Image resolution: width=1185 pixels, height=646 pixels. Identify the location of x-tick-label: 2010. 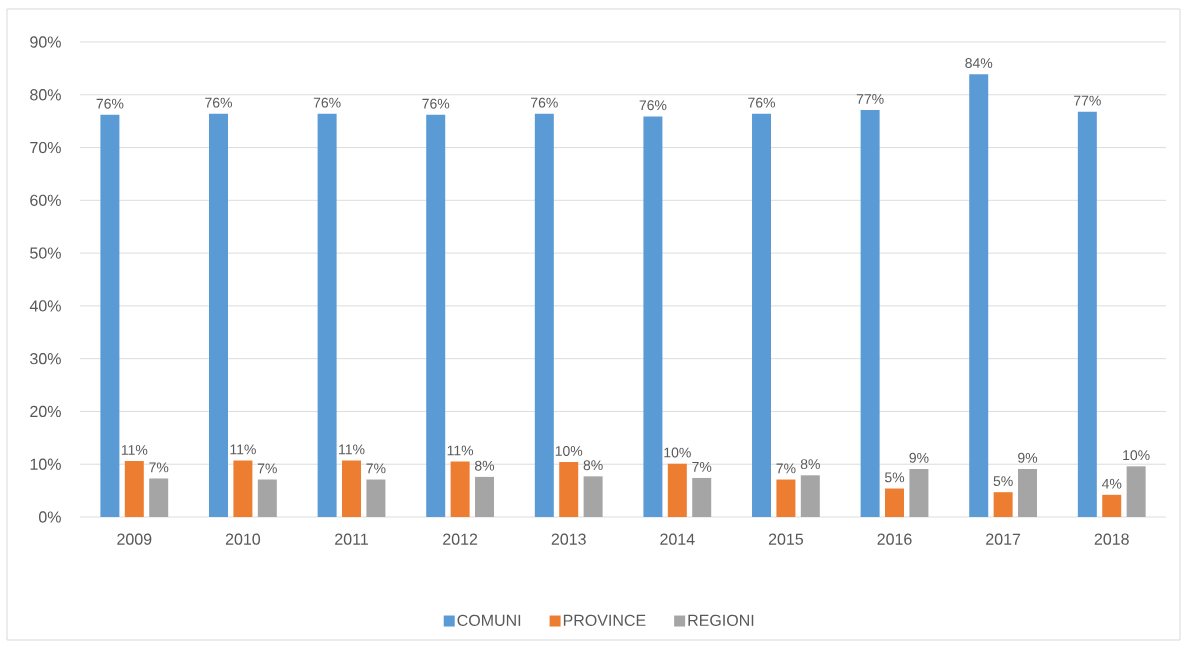
(243, 539).